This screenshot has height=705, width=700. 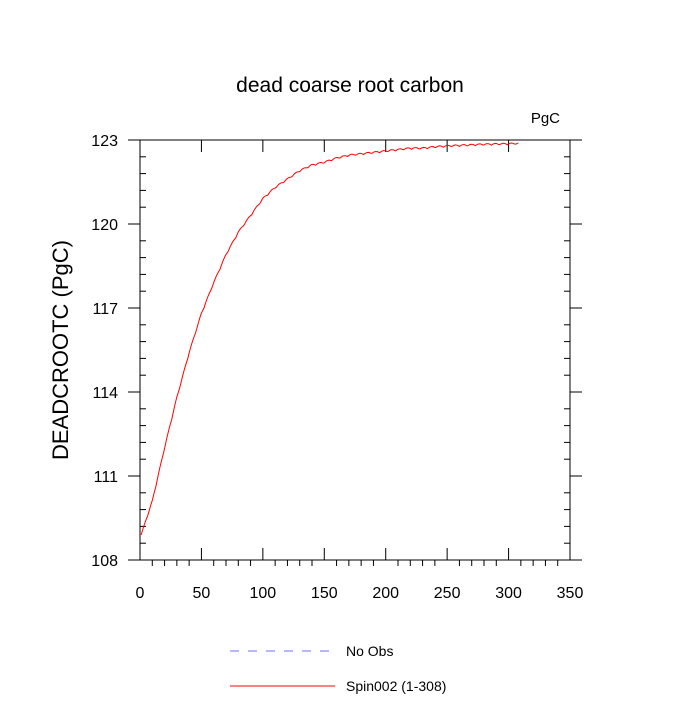 I want to click on x-tick-label: 200, so click(x=385, y=593).